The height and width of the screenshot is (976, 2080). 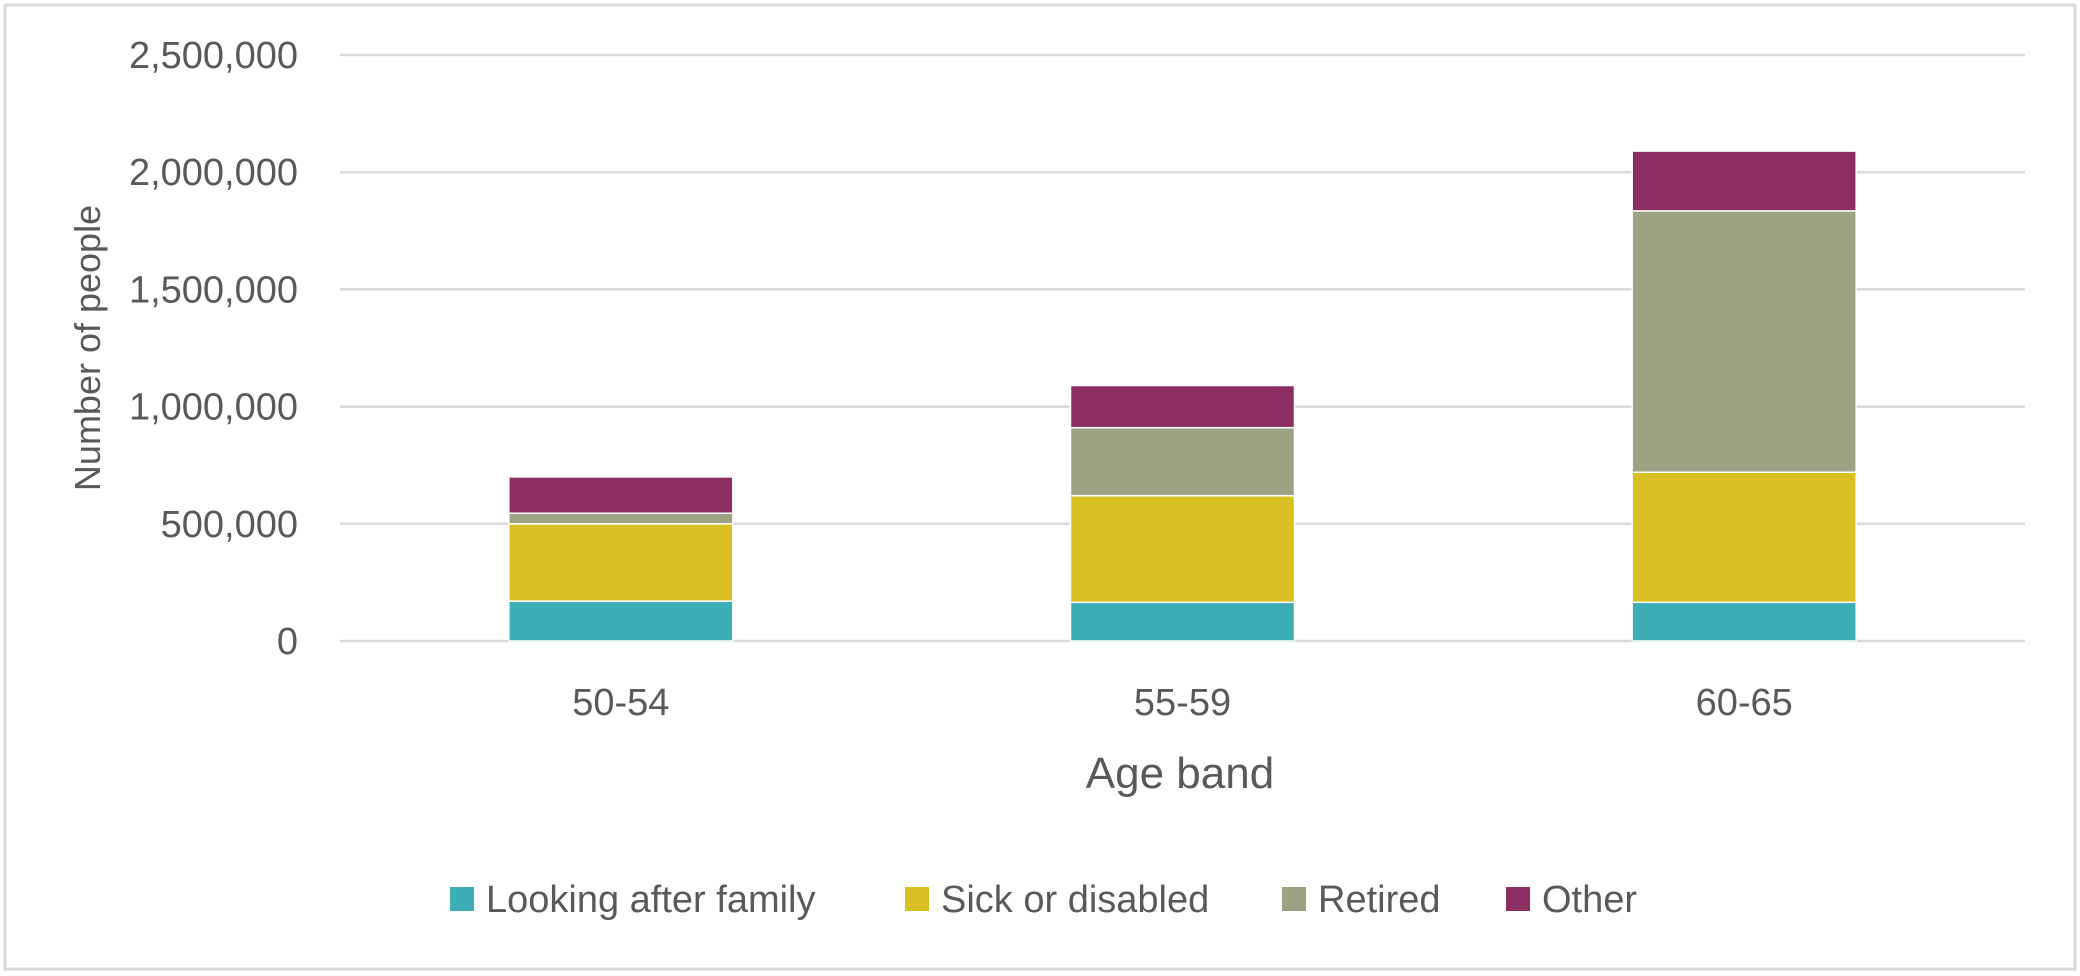 I want to click on legend-label: Other, so click(x=1589, y=900).